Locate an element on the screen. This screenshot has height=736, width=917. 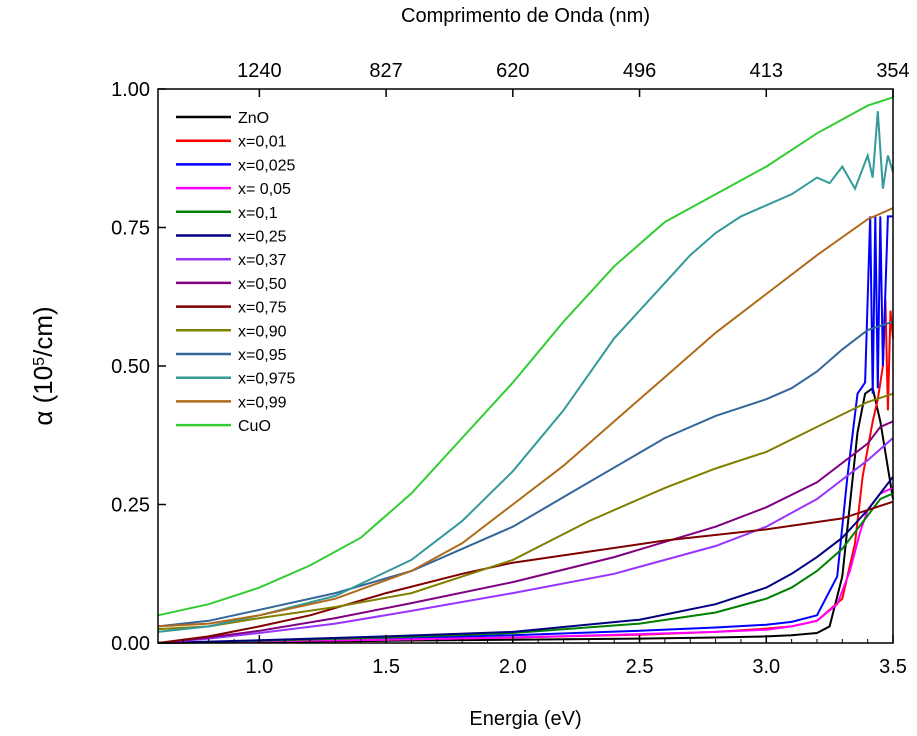
x-tick-label: 3.5 is located at coordinates (893, 667).